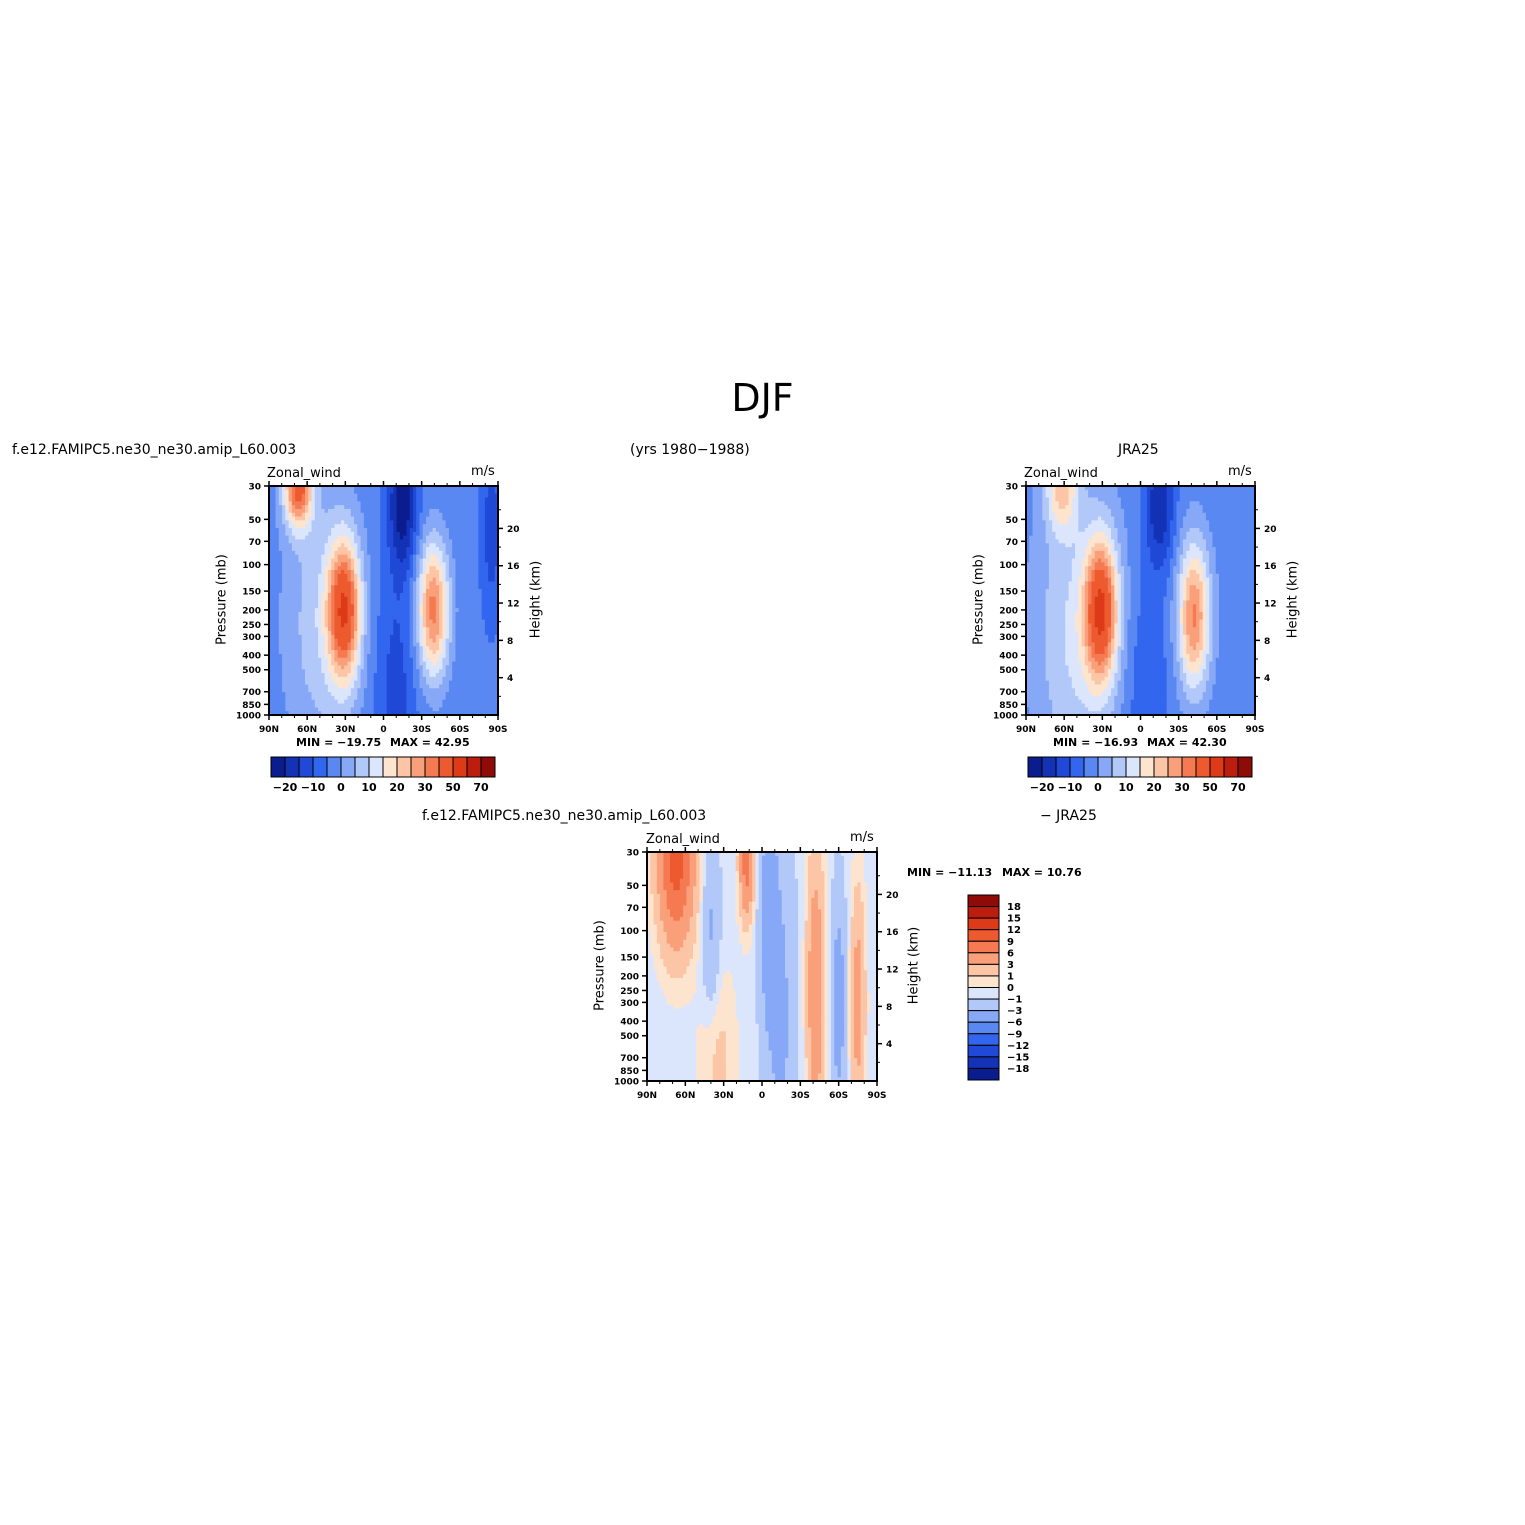 This screenshot has width=1525, height=1525. I want to click on model-colorbar-label: −20, so click(285, 787).